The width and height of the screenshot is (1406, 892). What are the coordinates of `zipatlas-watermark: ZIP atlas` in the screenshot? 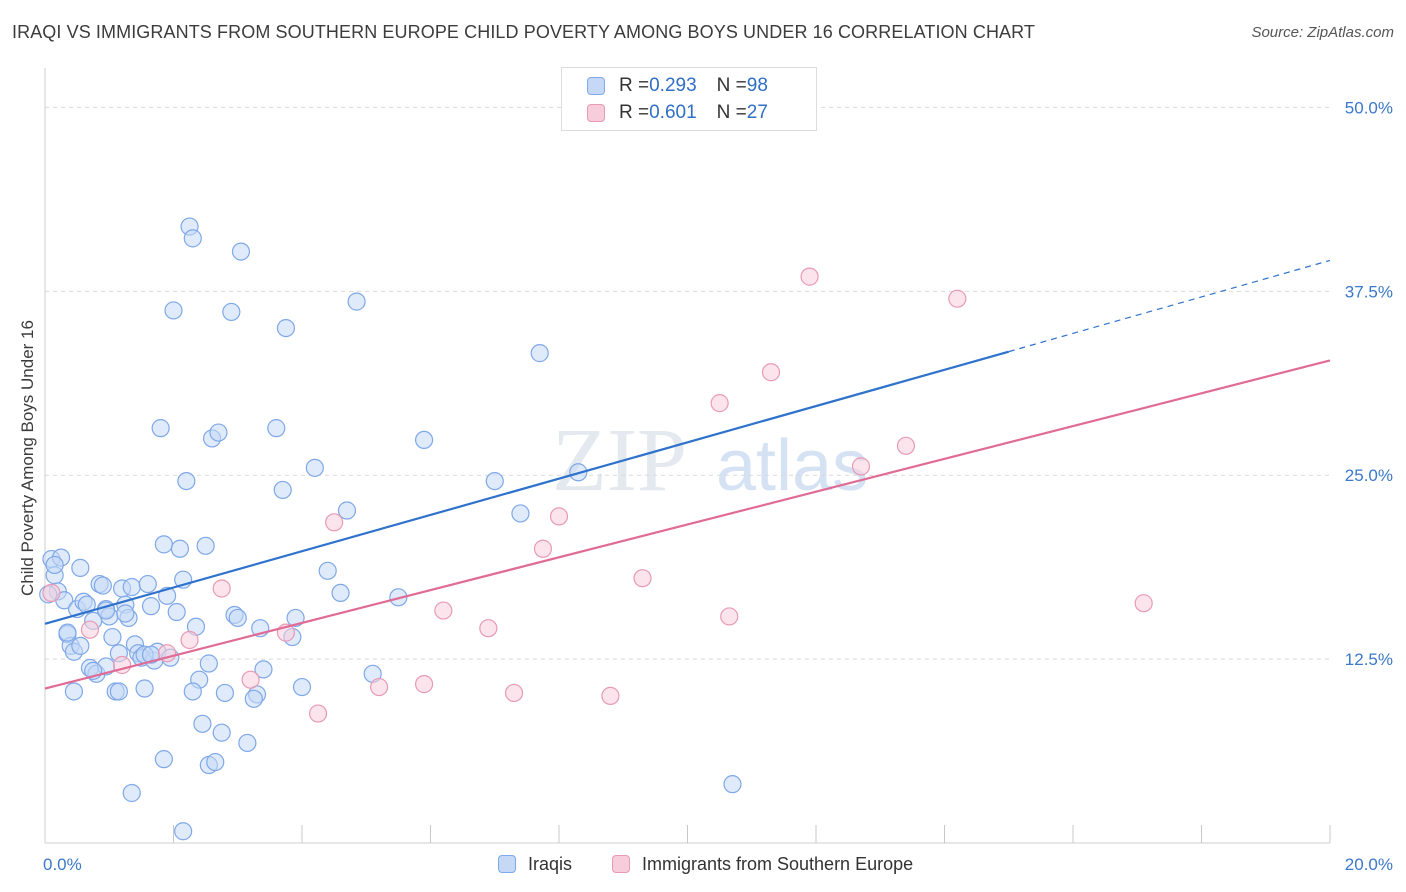 It's located at (710, 460).